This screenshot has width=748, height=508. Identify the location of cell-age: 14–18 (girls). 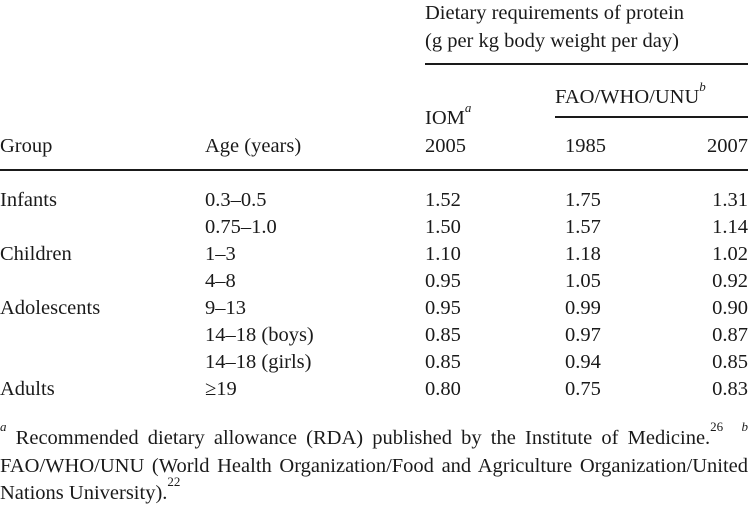
(258, 362).